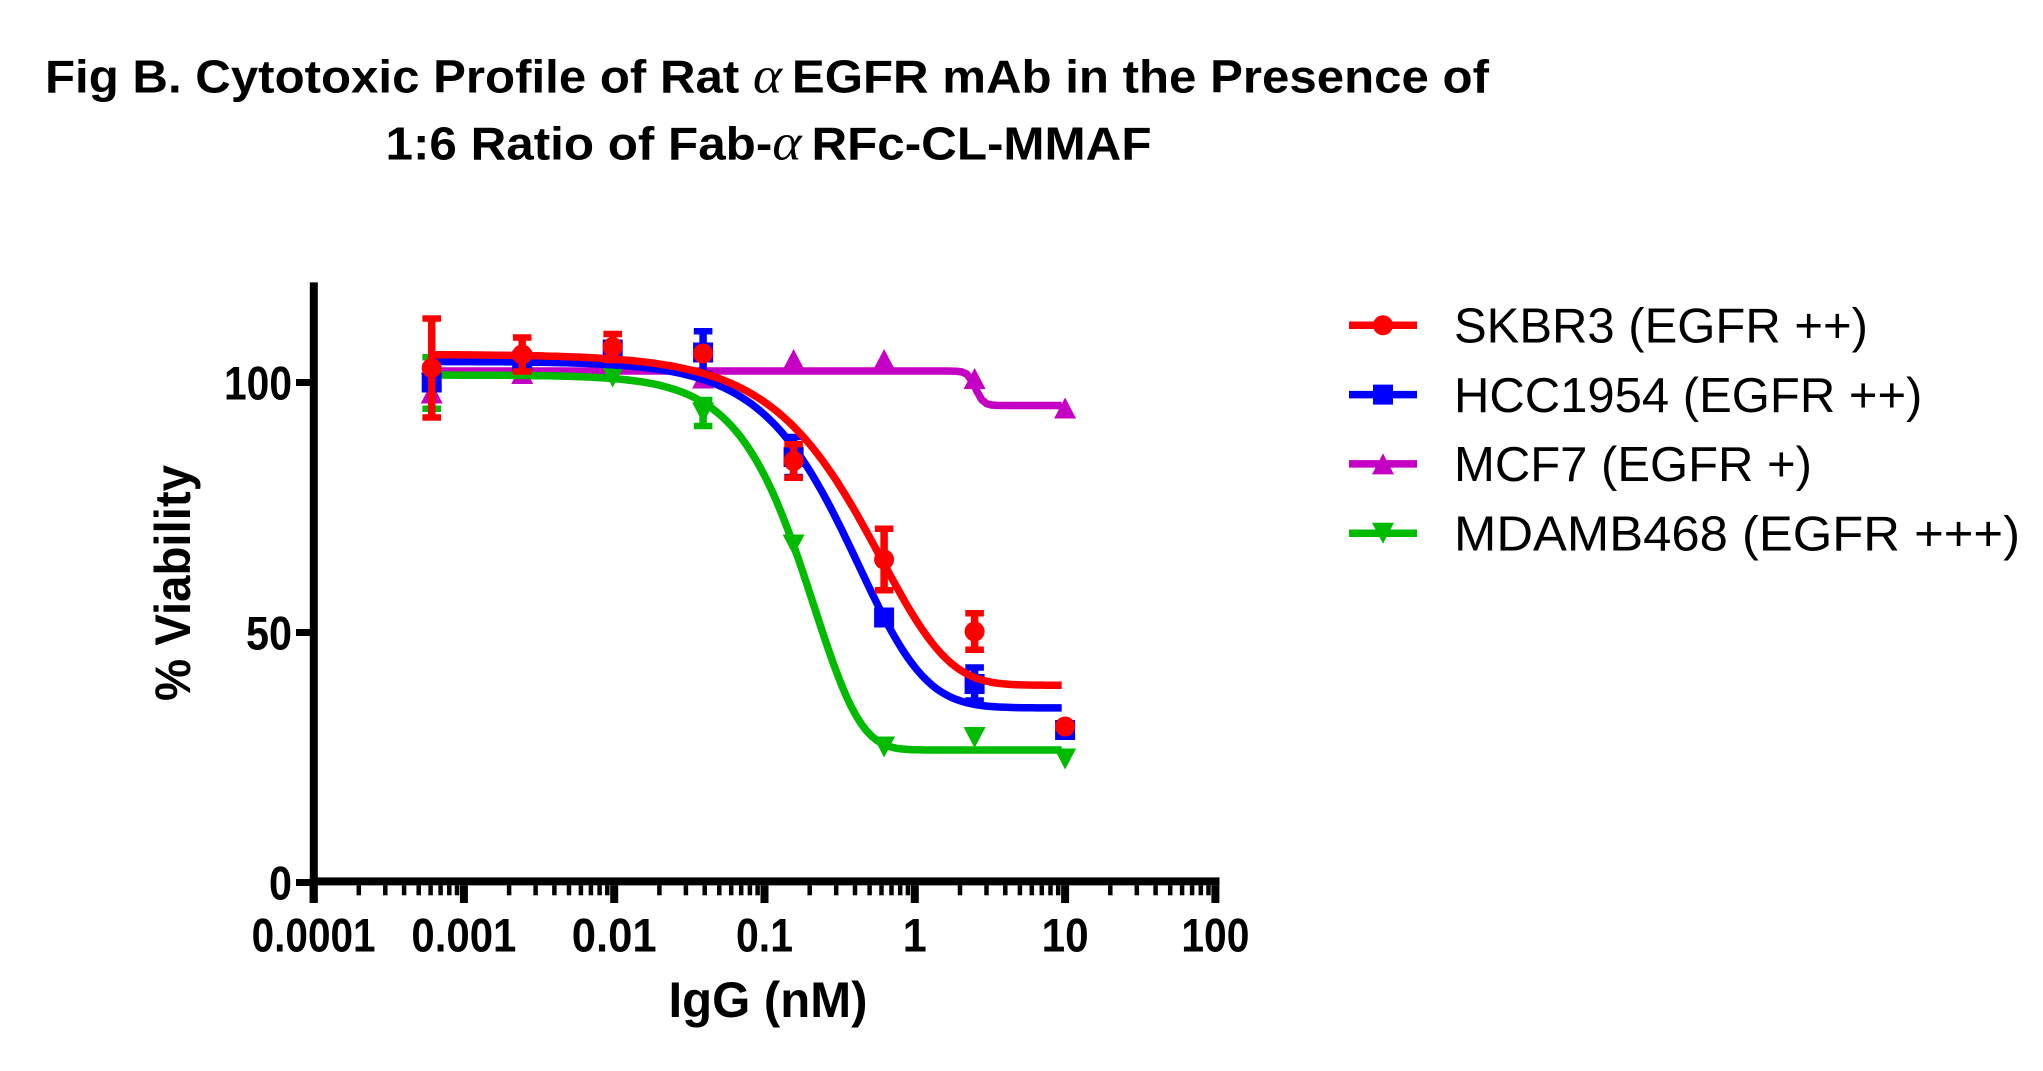 The width and height of the screenshot is (2043, 1071). Describe the element at coordinates (764, 935) in the screenshot. I see `svg-text: 0.1` at that location.